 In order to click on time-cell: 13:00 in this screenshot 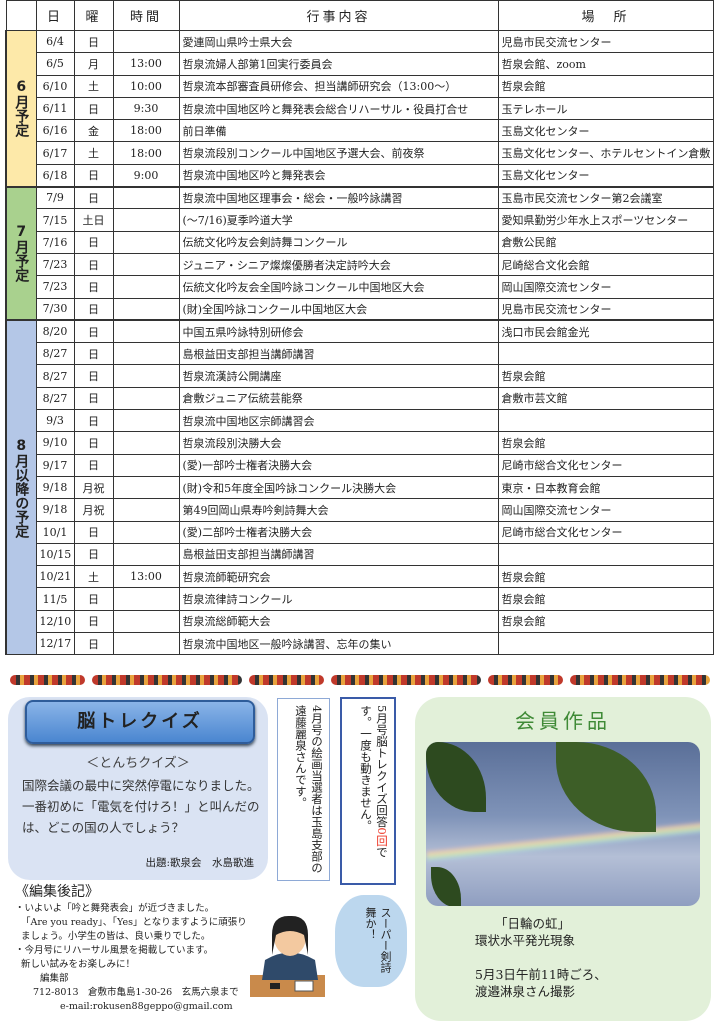, I will do `click(146, 64)`.